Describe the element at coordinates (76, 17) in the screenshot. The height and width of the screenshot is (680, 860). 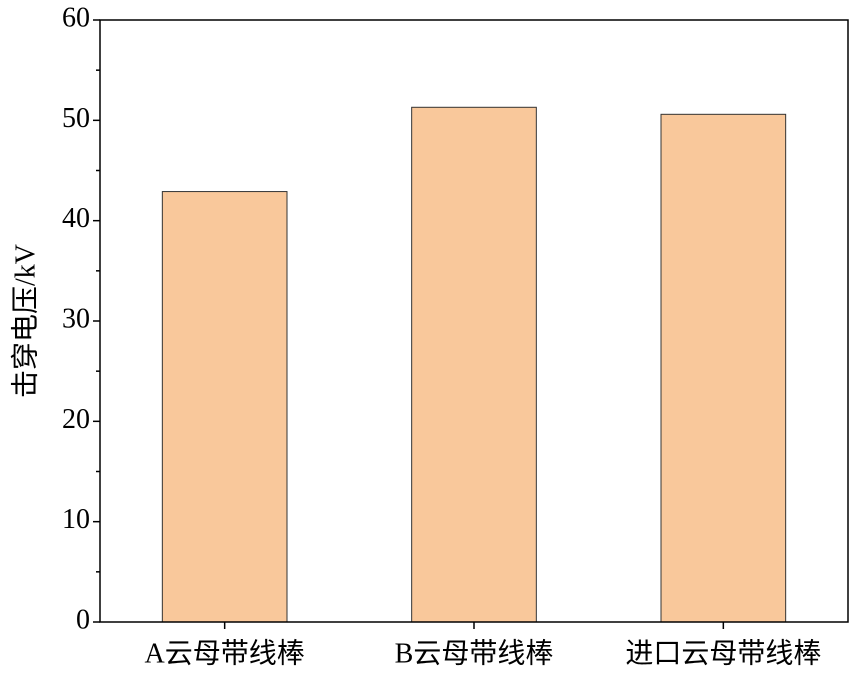
I see `y-tick-label: 60` at that location.